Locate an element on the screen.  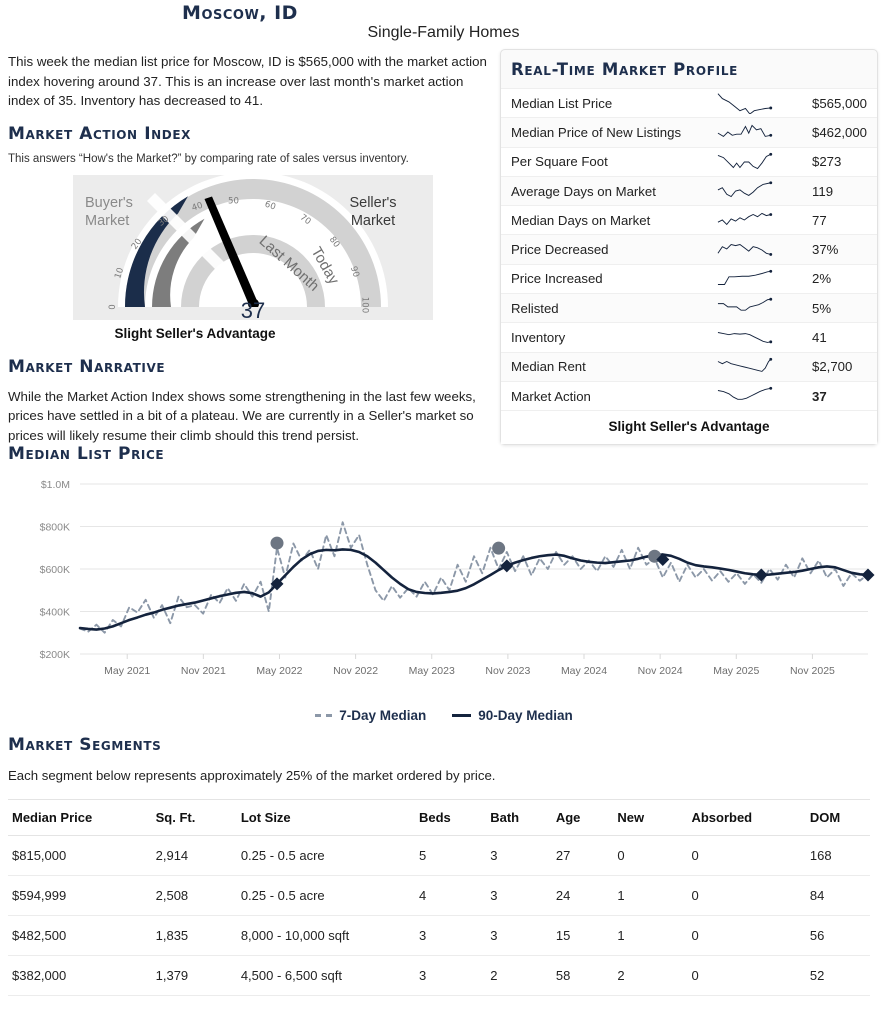
table-cell: 52 is located at coordinates (837, 975).